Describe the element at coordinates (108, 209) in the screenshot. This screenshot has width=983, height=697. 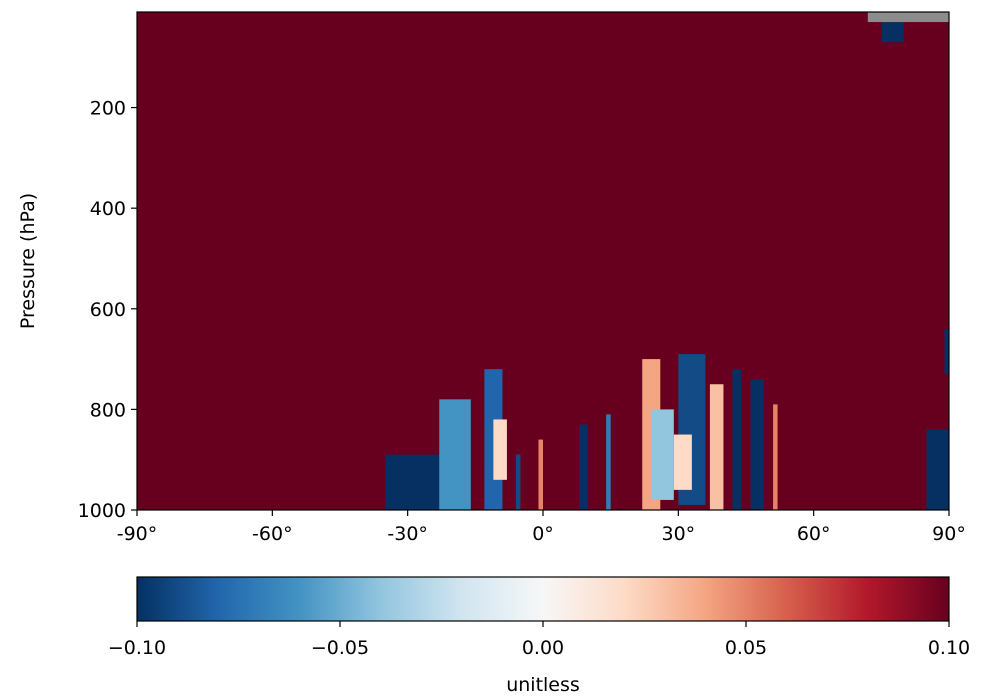
I see `y-tick-label: 400` at that location.